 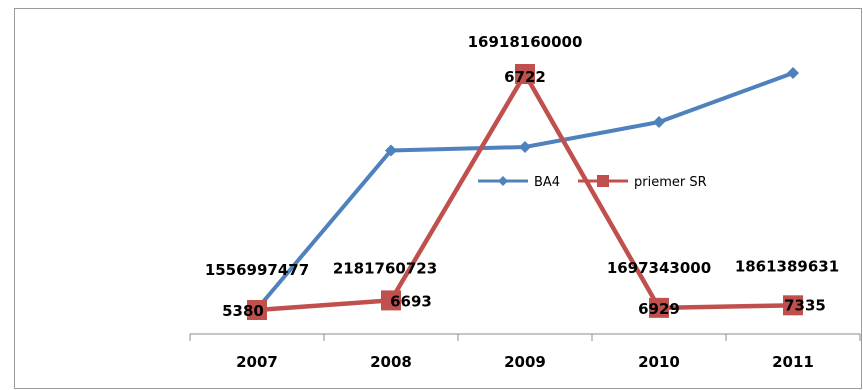 I want to click on legend-label-ba4: BA4, so click(x=547, y=182).